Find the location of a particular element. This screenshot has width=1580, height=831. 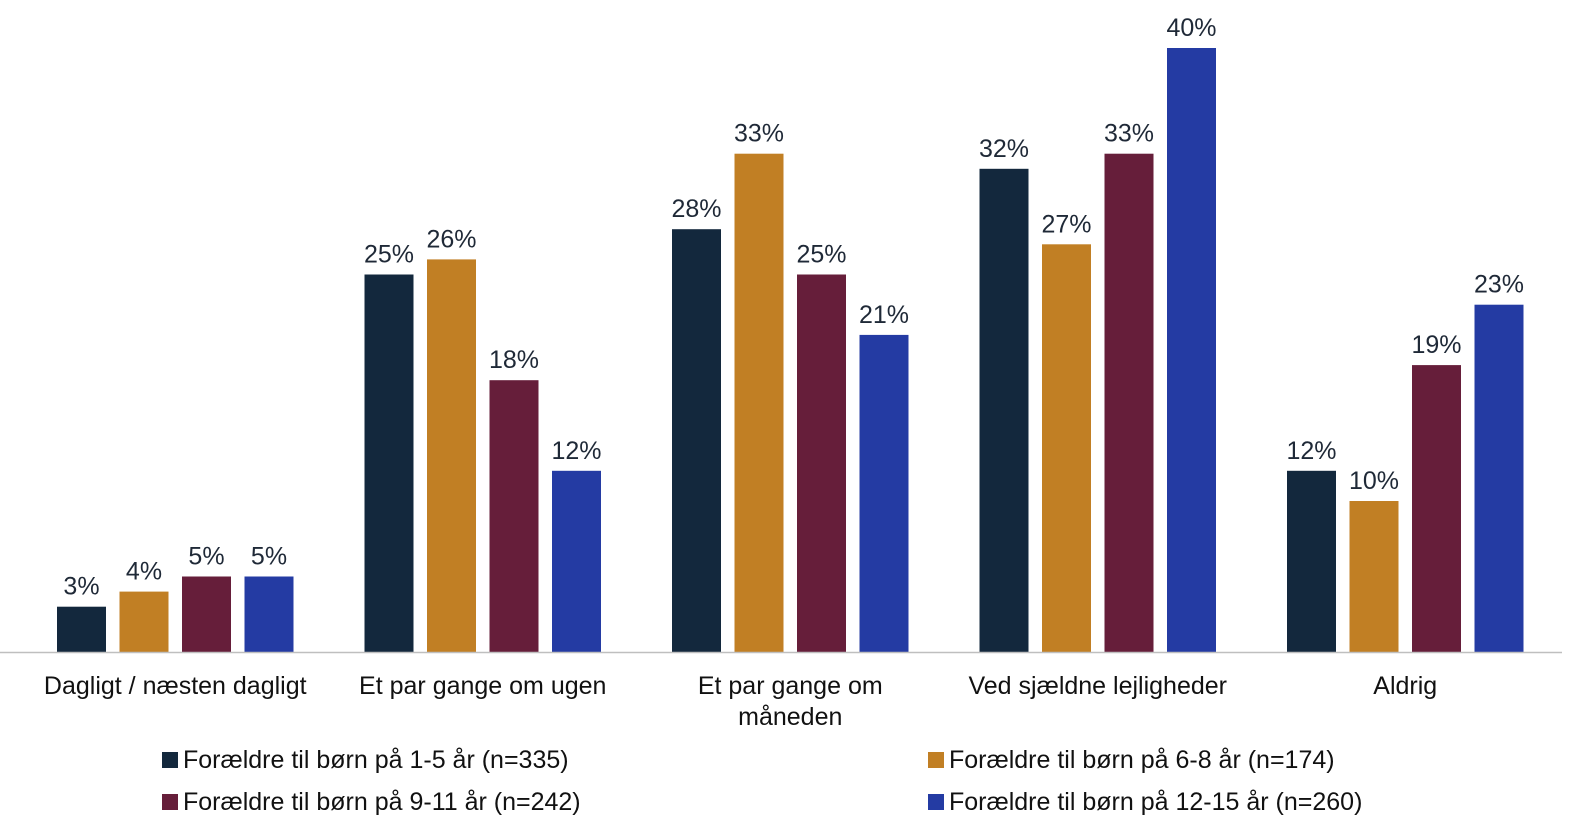

category-label-line: Dagligt / næsten dagligt is located at coordinates (175, 686).